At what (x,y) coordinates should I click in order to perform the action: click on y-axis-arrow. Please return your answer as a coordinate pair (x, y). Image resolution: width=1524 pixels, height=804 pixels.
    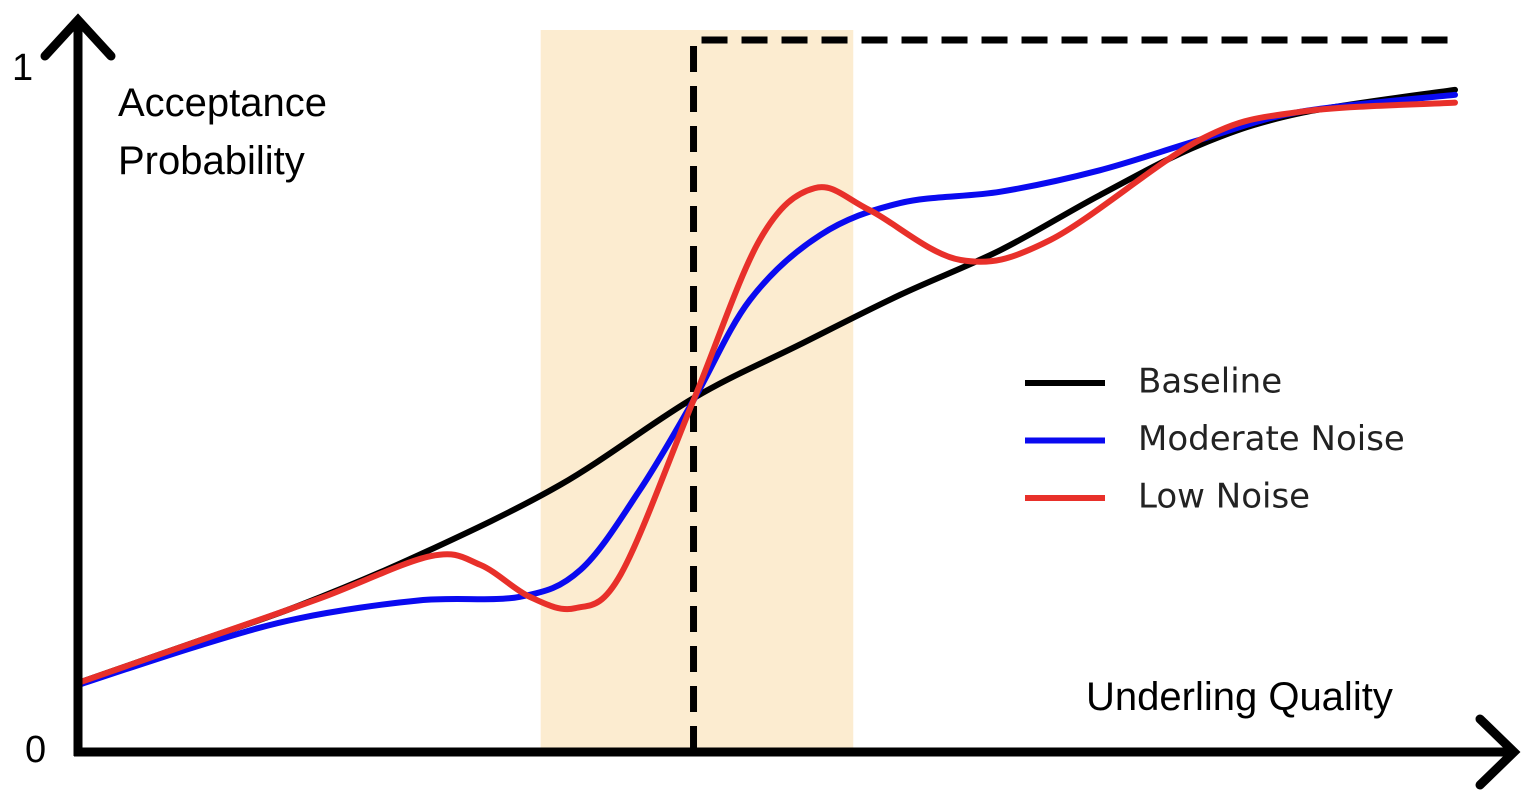
    Looking at the image, I should click on (78, 37).